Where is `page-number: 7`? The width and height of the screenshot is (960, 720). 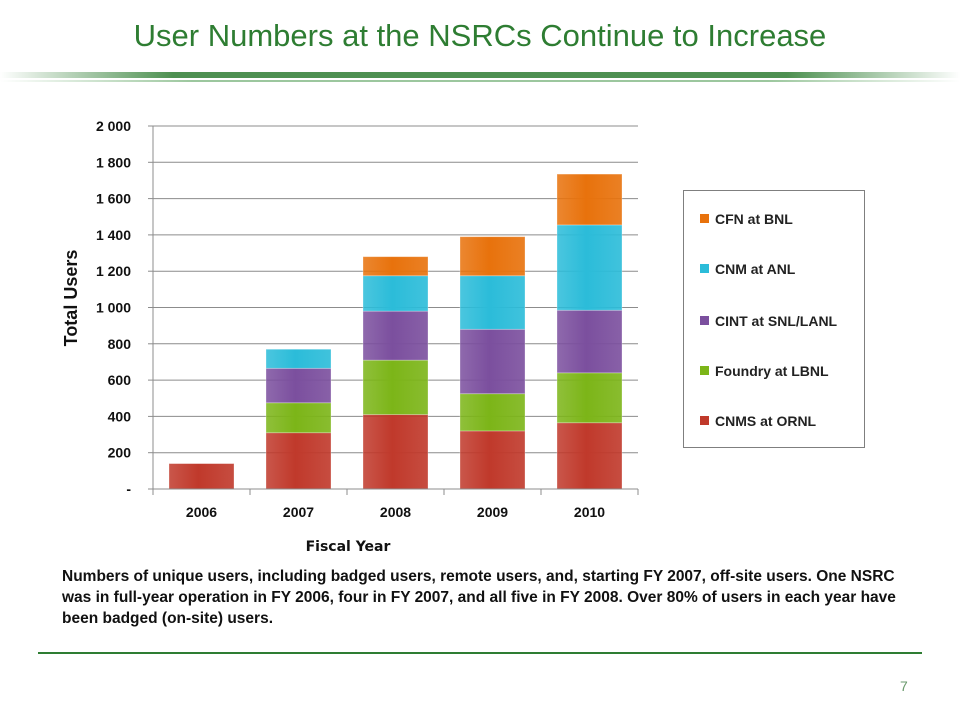 page-number: 7 is located at coordinates (904, 686).